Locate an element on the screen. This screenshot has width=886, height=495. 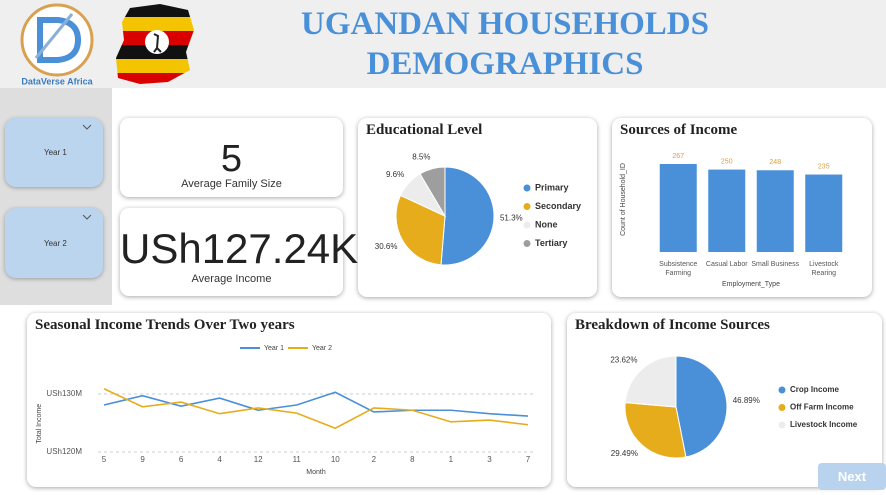
legend-label: Tertiary is located at coordinates (551, 243).